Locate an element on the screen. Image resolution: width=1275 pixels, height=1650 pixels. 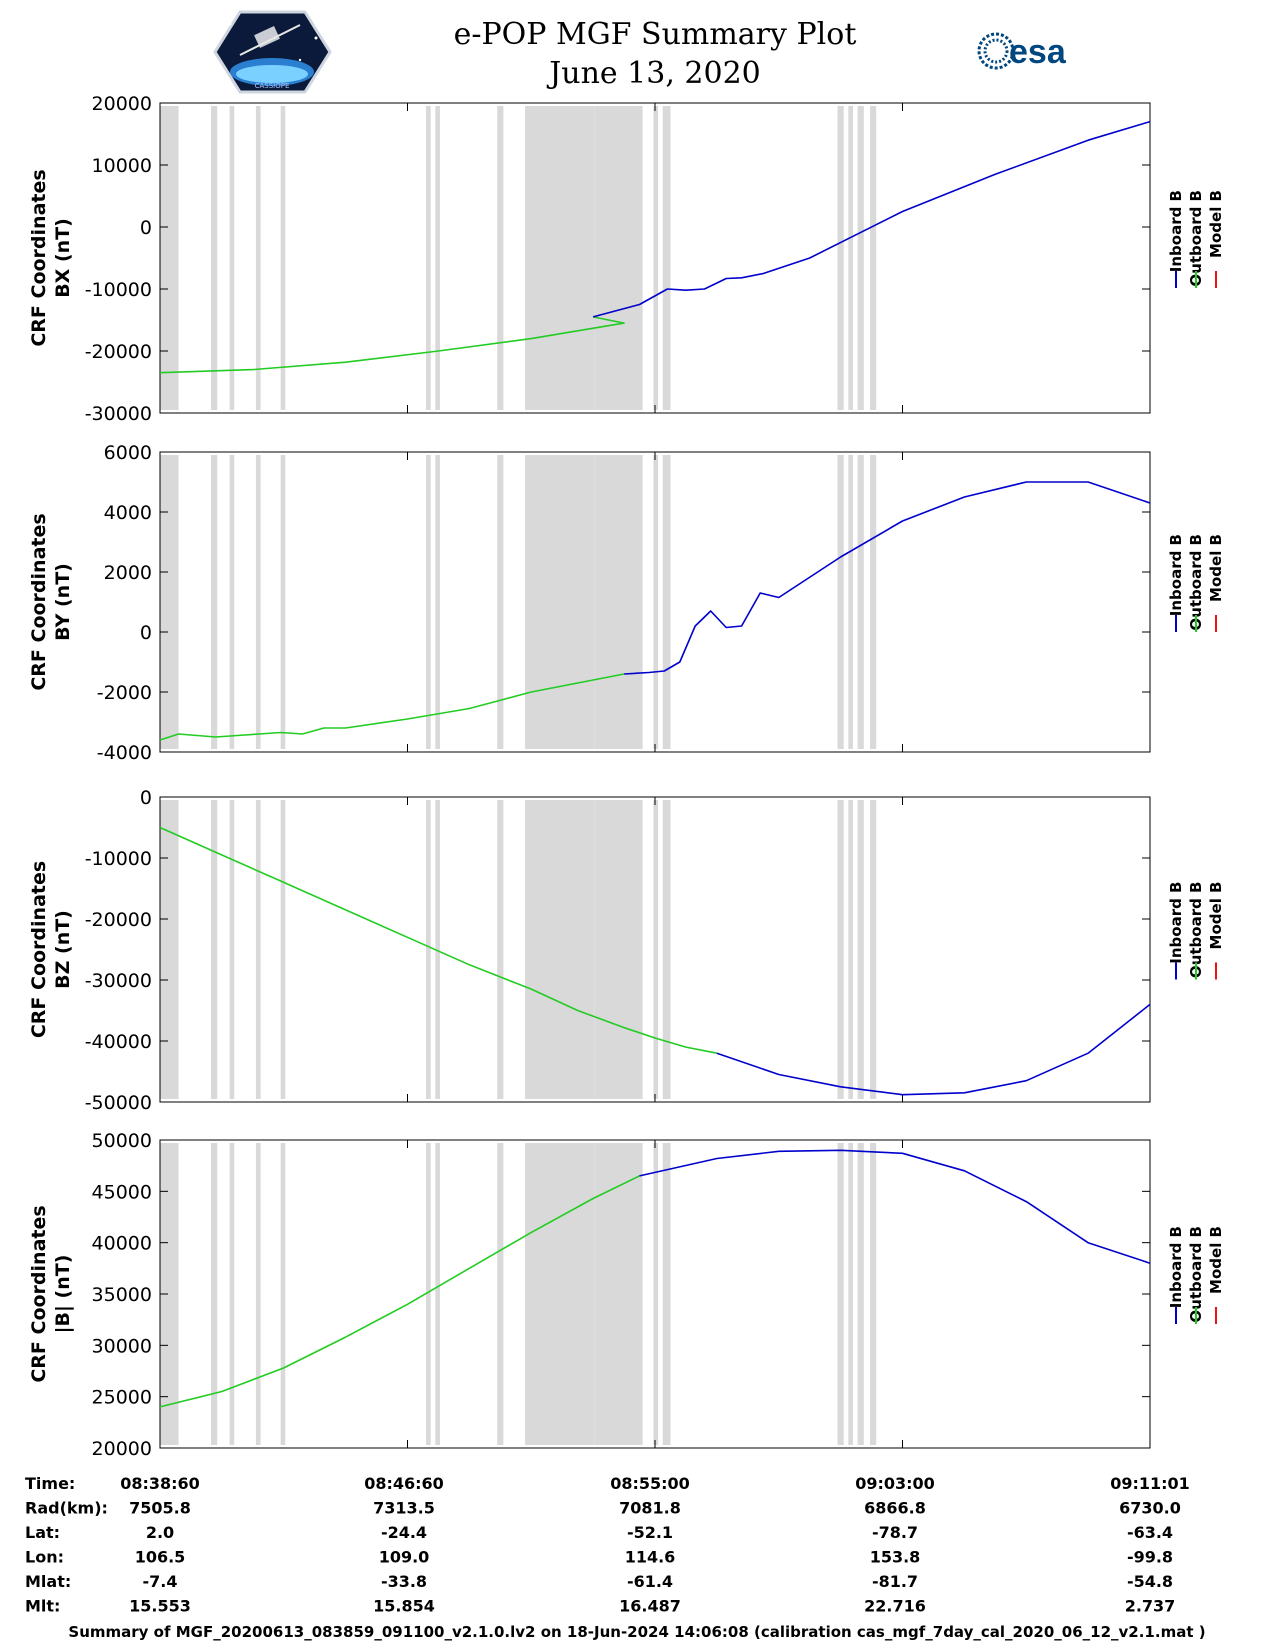
info-row-label: Mlat: is located at coordinates (48, 1581).